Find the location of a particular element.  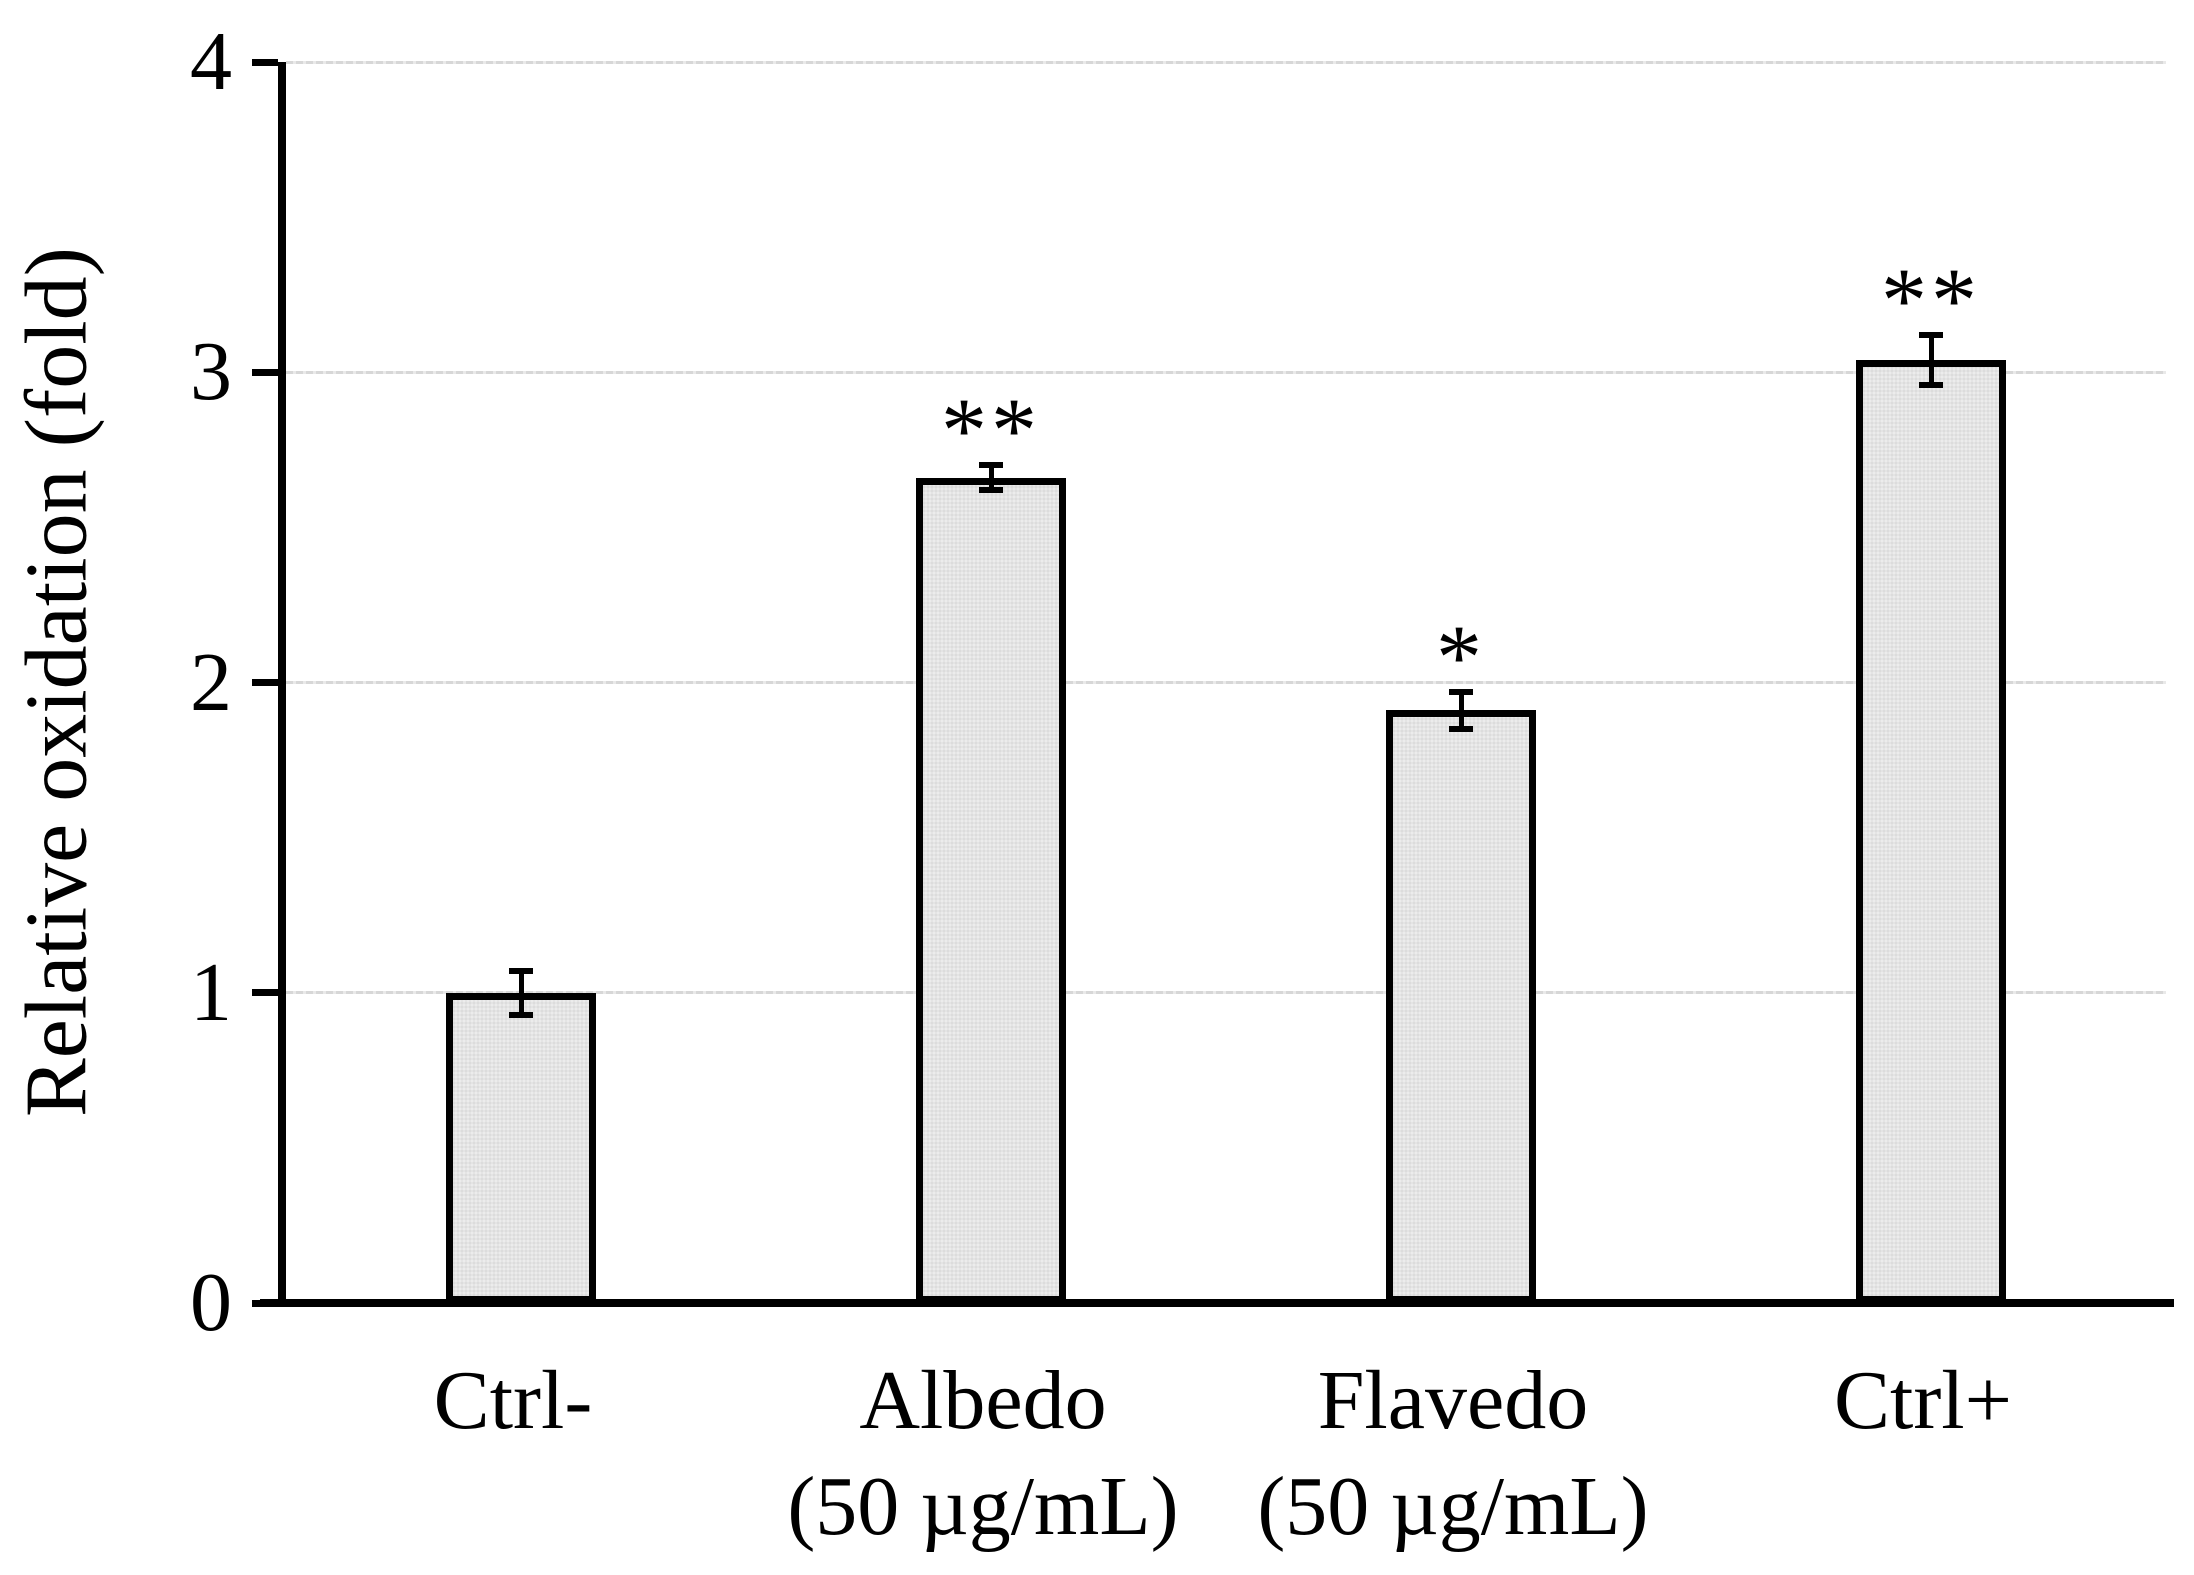

category-label: Albedo (50 µg/mL) is located at coordinates (983, 1454).